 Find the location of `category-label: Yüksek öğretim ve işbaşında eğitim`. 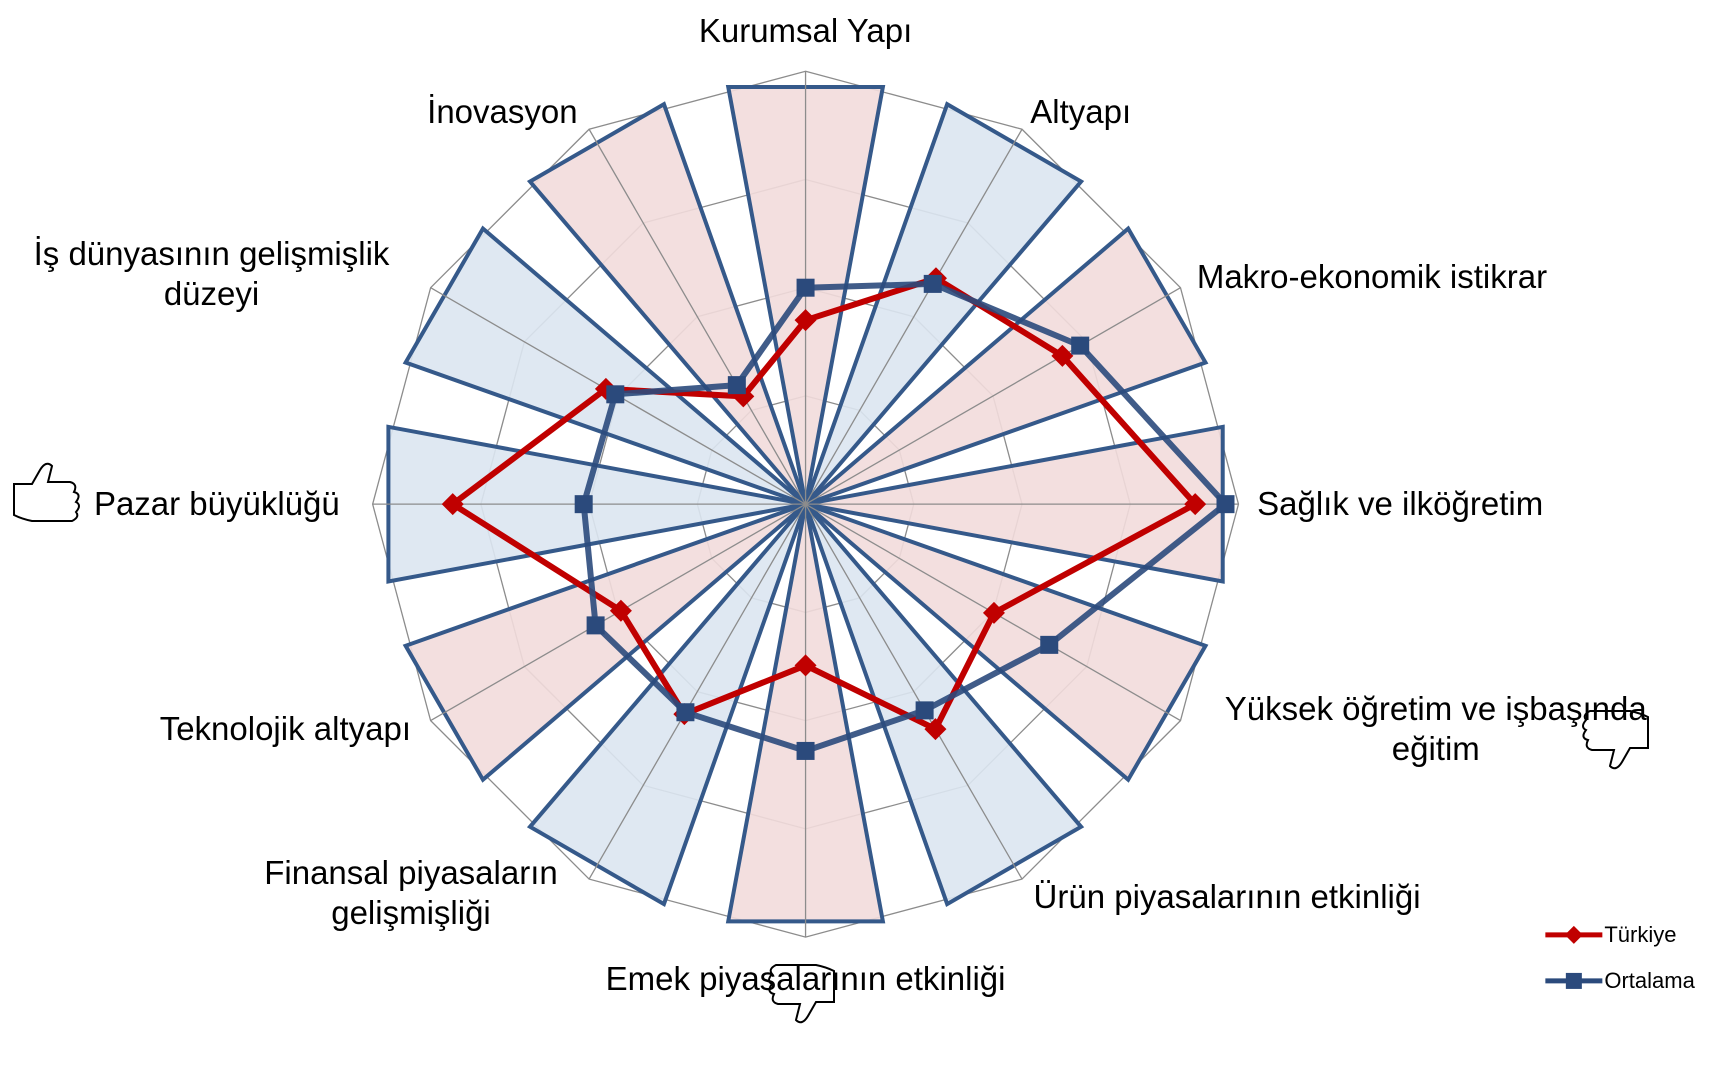

category-label: Yüksek öğretim ve işbaşında eğitim is located at coordinates (1435, 728).